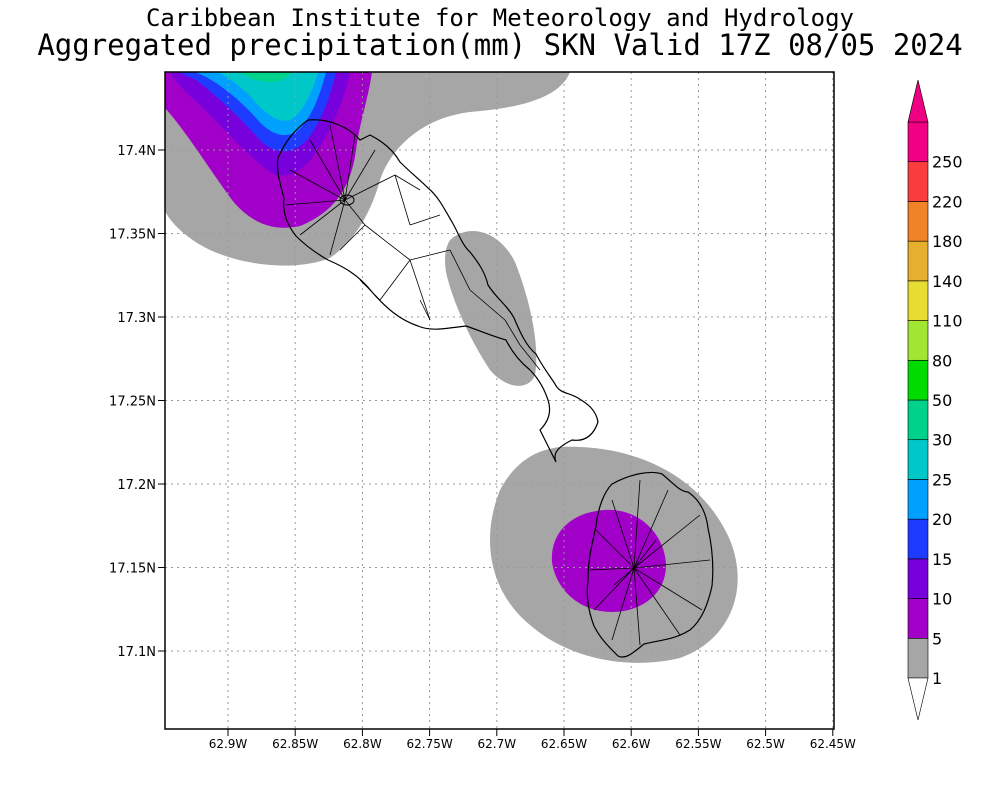 This screenshot has height=800, width=1000. I want to click on colorbar-label: 20, so click(942, 519).